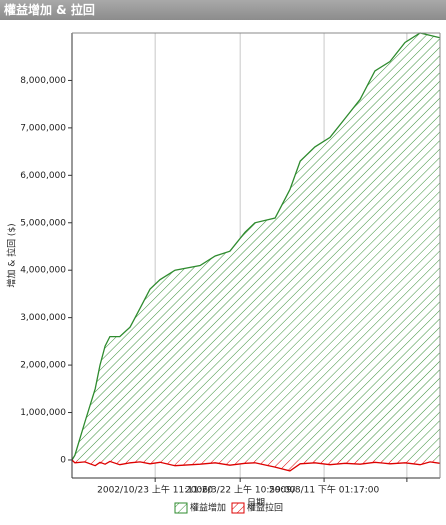 The image size is (446, 525). What do you see at coordinates (240, 490) in the screenshot?
I see `x-tick-label: 2006/3/22 上午 10:59:00` at bounding box center [240, 490].